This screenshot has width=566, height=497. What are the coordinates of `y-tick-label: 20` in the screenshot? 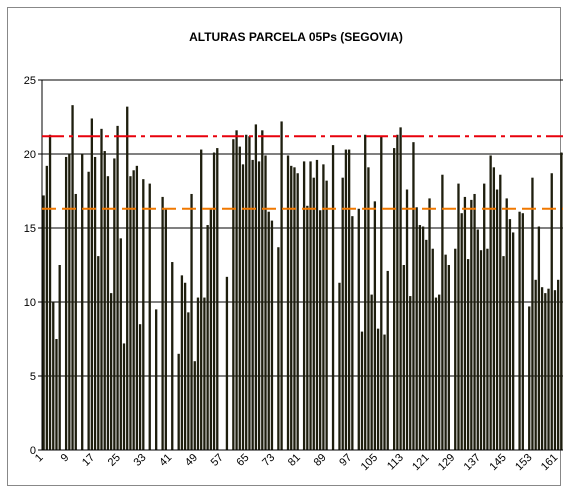 It's located at (30, 155).